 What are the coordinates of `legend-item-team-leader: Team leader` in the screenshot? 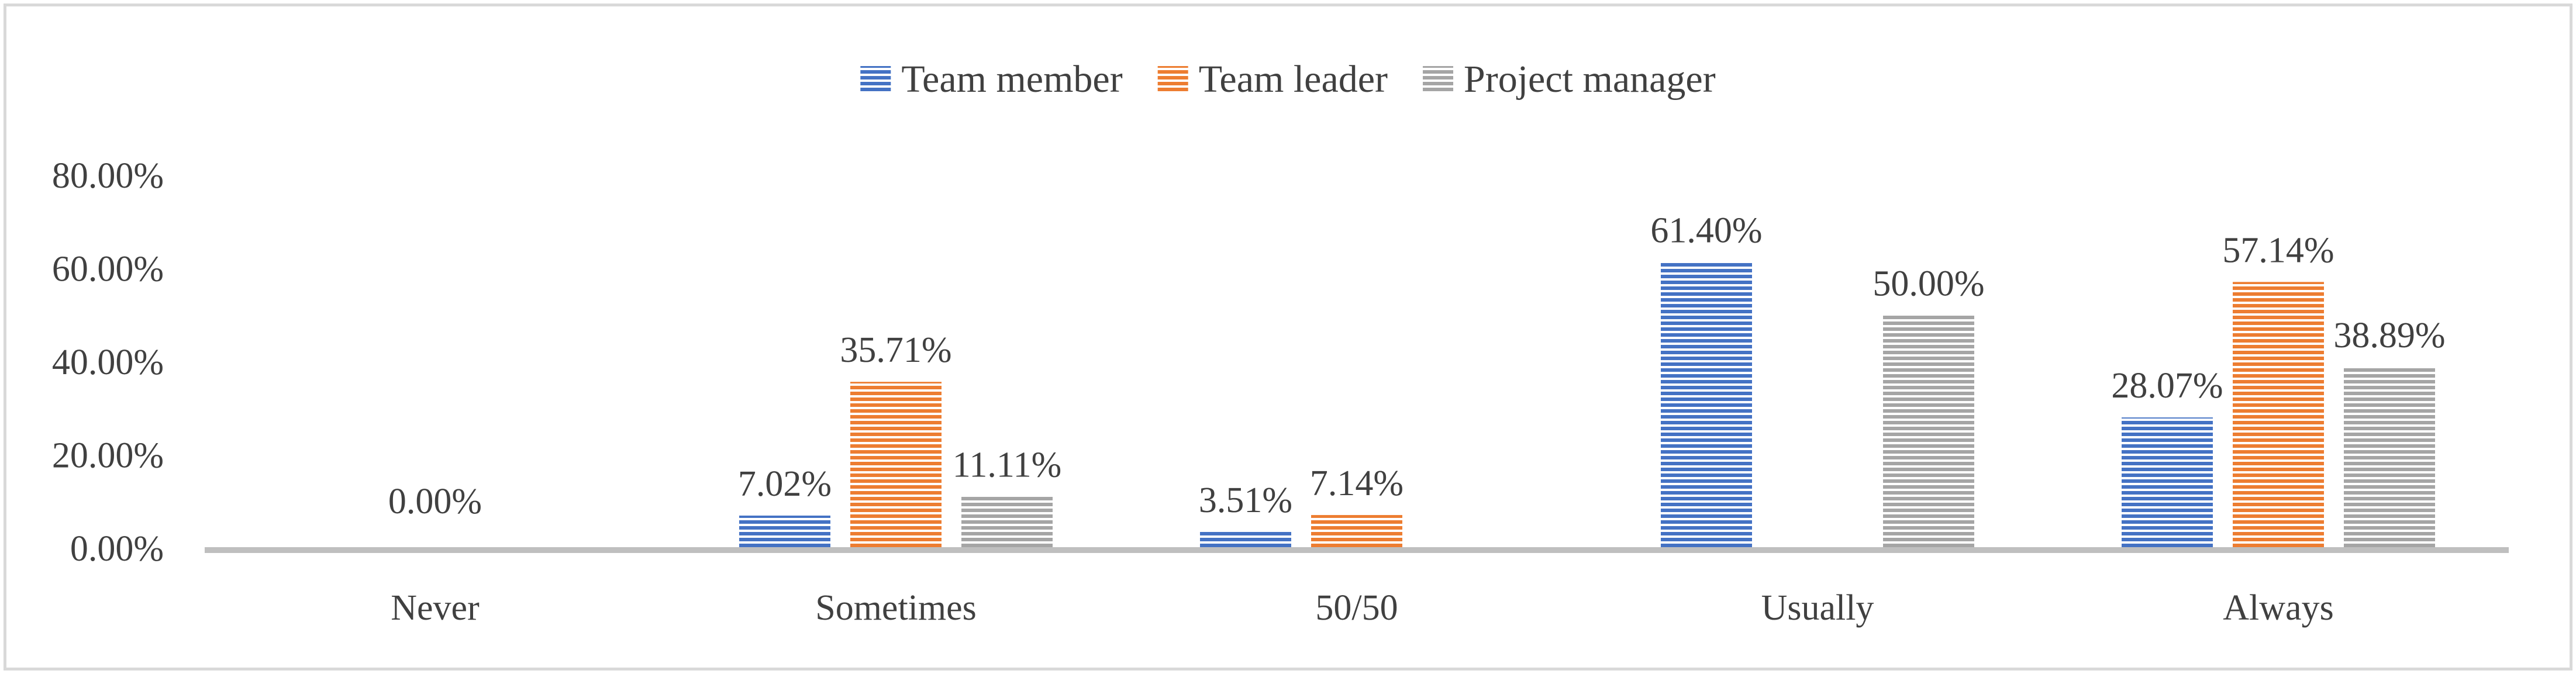 It's located at (1273, 79).